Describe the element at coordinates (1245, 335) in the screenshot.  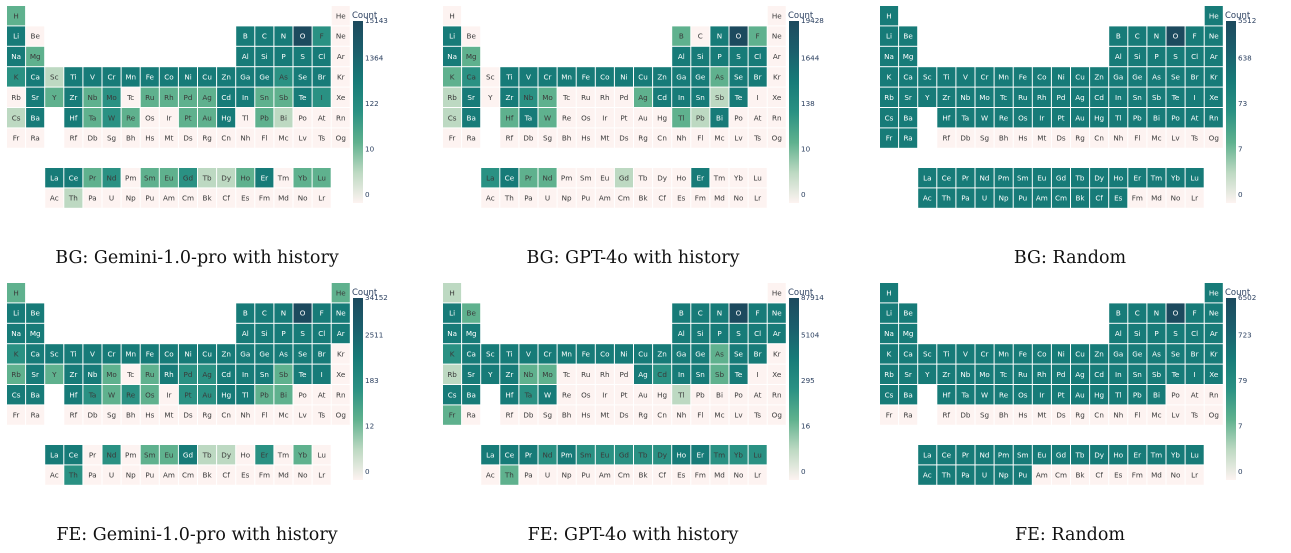
I see `colorbar-tick-label: 723` at that location.